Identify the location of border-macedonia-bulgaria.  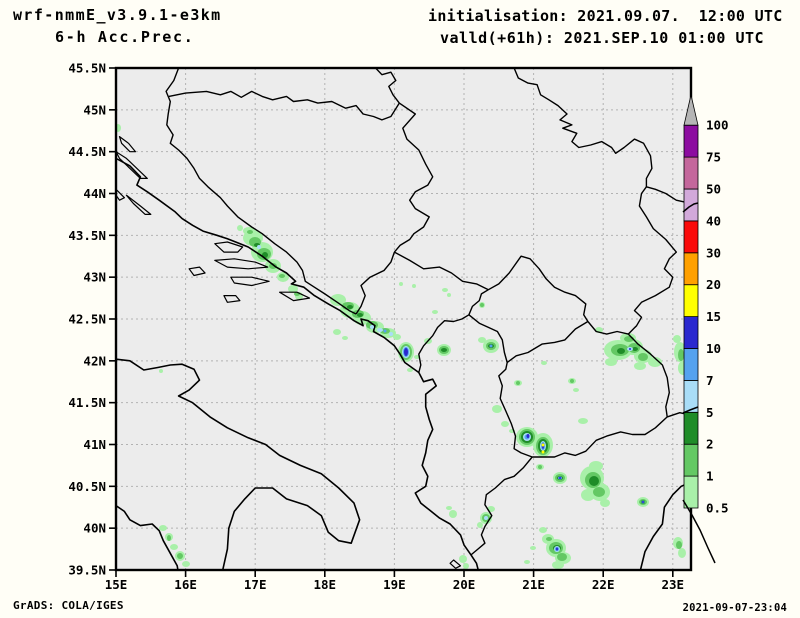
(648, 375).